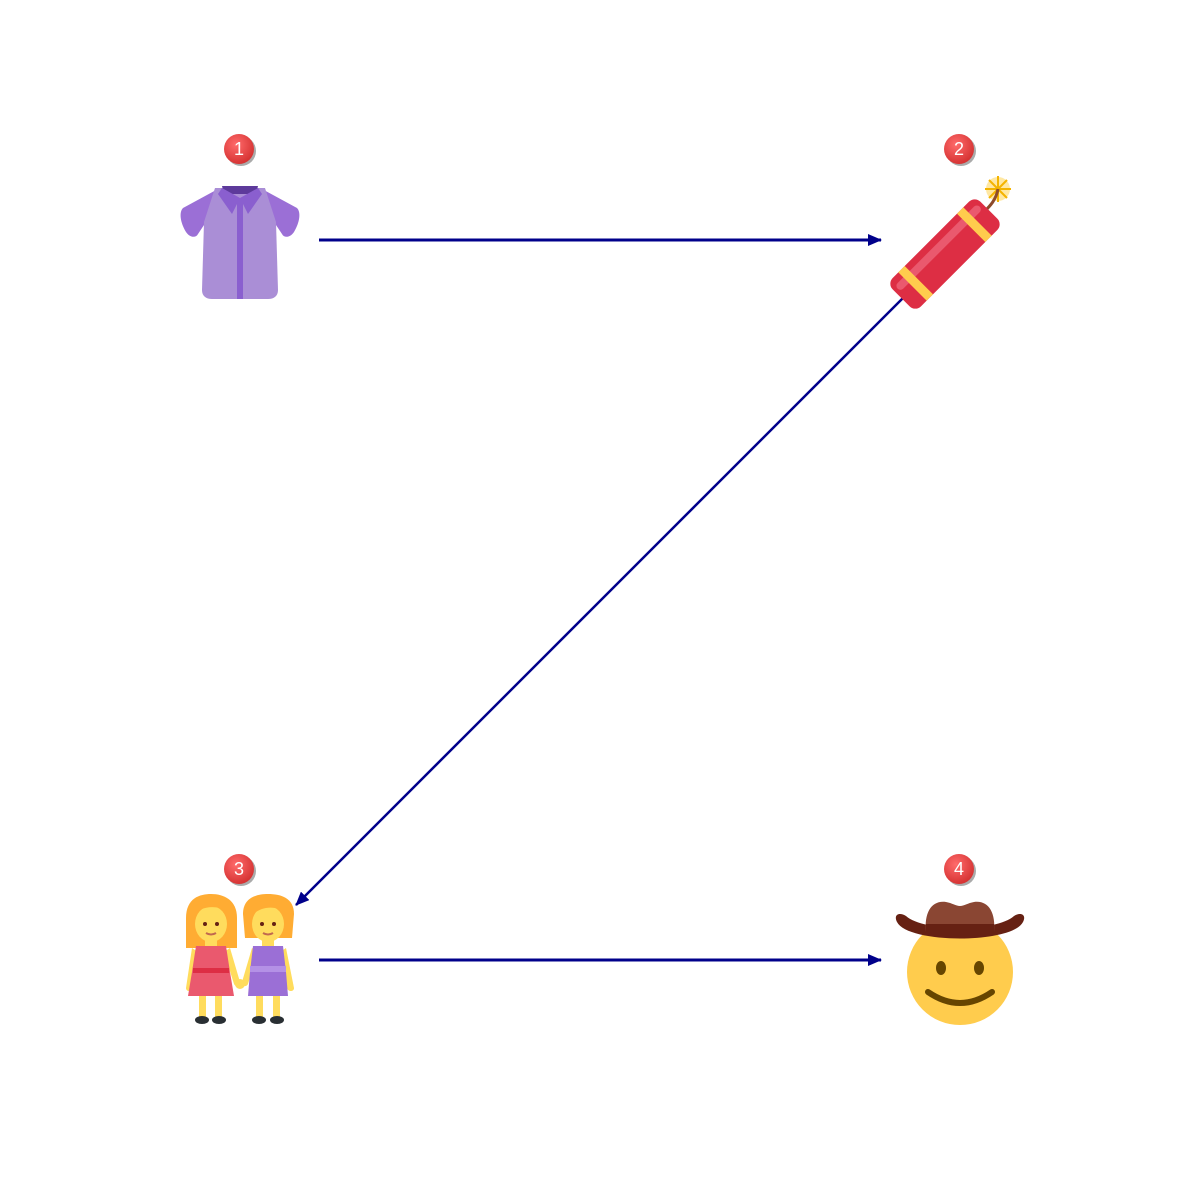  What do you see at coordinates (950, 242) in the screenshot?
I see `firecracker-icon` at bounding box center [950, 242].